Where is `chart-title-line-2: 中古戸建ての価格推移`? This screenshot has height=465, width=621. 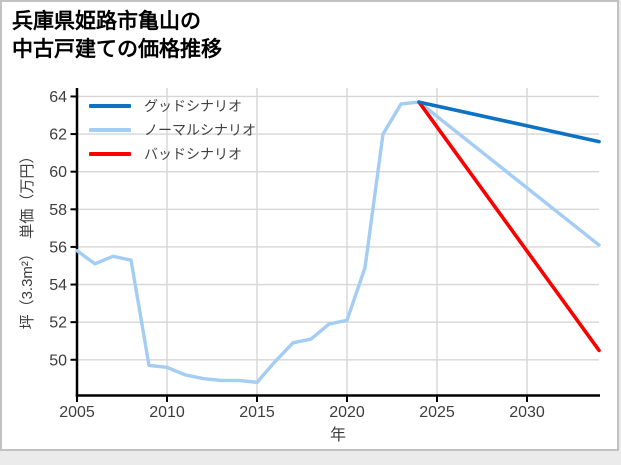
chart-title-line-2: 中古戸建ての価格推移 is located at coordinates (117, 49).